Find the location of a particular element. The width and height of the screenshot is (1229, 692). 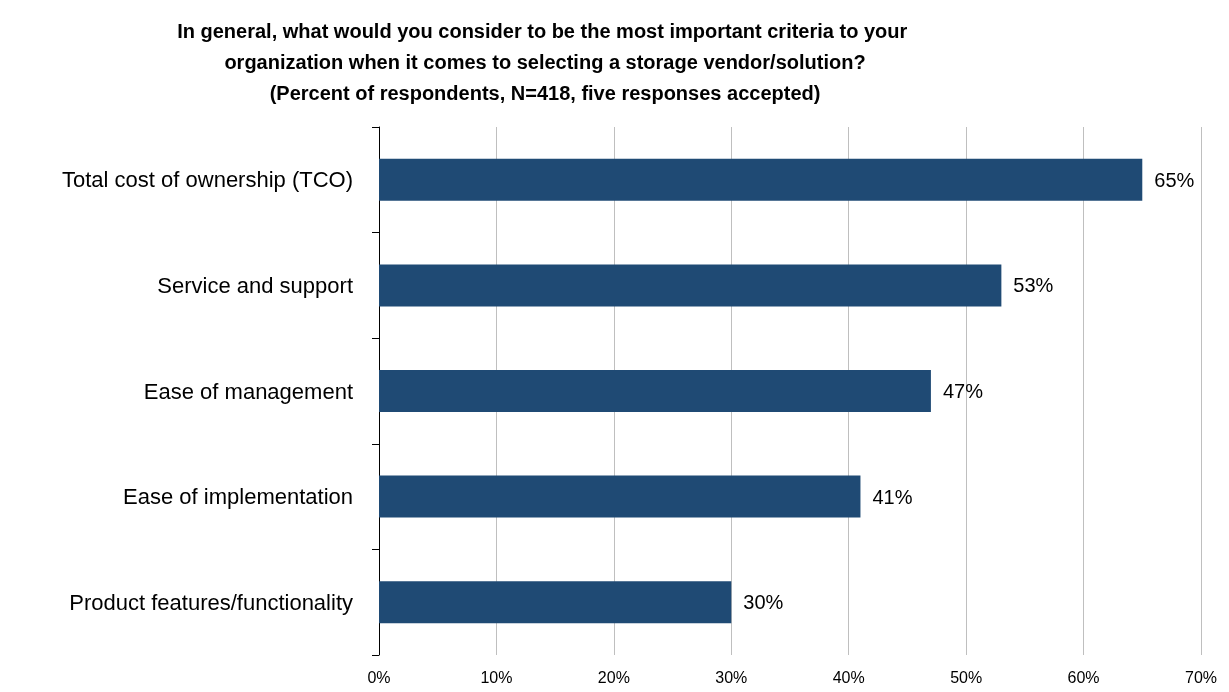

y-tick-label: Ease of management is located at coordinates (248, 391).